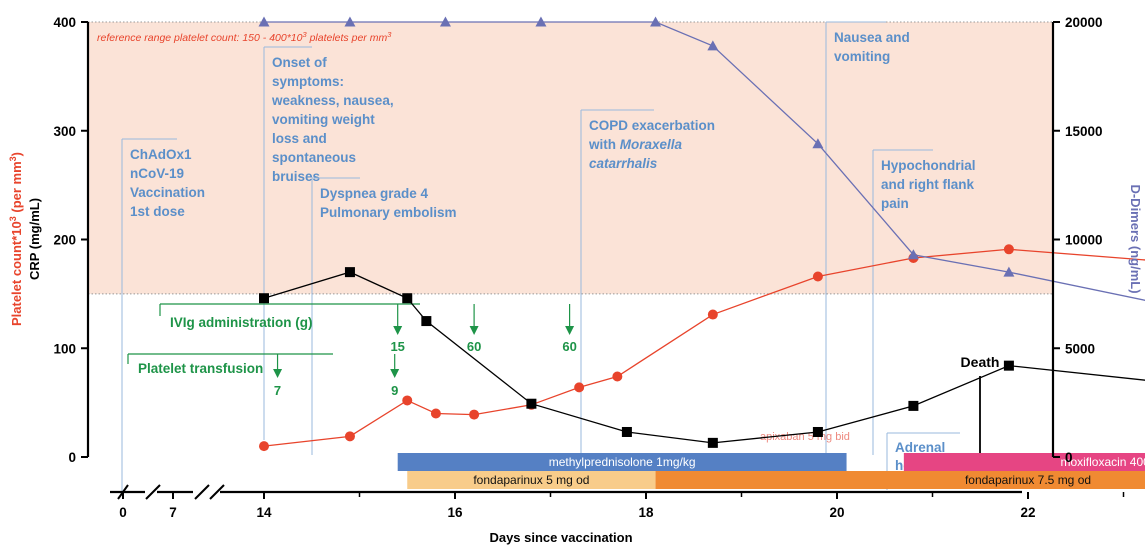  Describe the element at coordinates (1069, 457) in the screenshot. I see `right-tick-label: 0` at that location.